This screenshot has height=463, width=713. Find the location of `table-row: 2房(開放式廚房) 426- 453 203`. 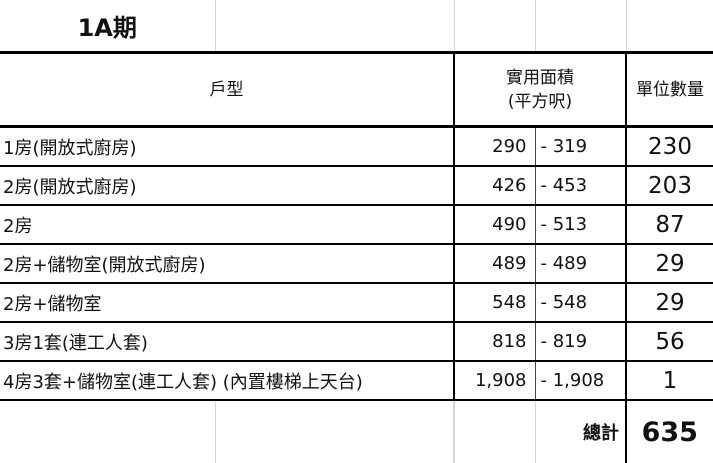

table-row: 2房(開放式廚房) 426- 453 203 is located at coordinates (356, 186).